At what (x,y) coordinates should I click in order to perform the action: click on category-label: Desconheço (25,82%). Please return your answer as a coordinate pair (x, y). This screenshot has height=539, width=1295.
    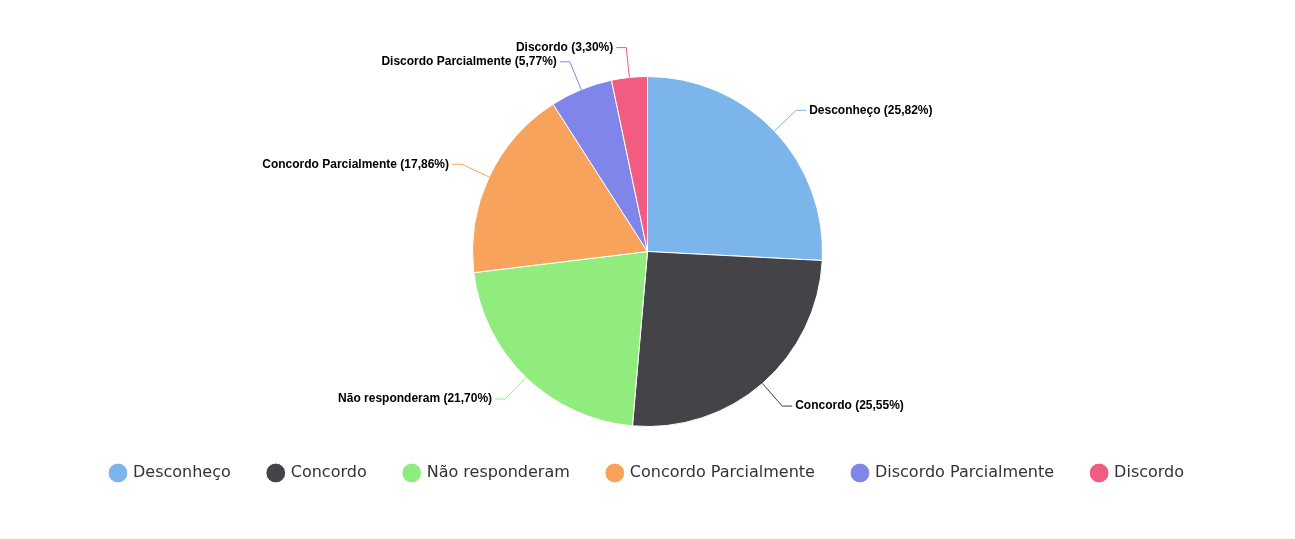
    Looking at the image, I should click on (871, 109).